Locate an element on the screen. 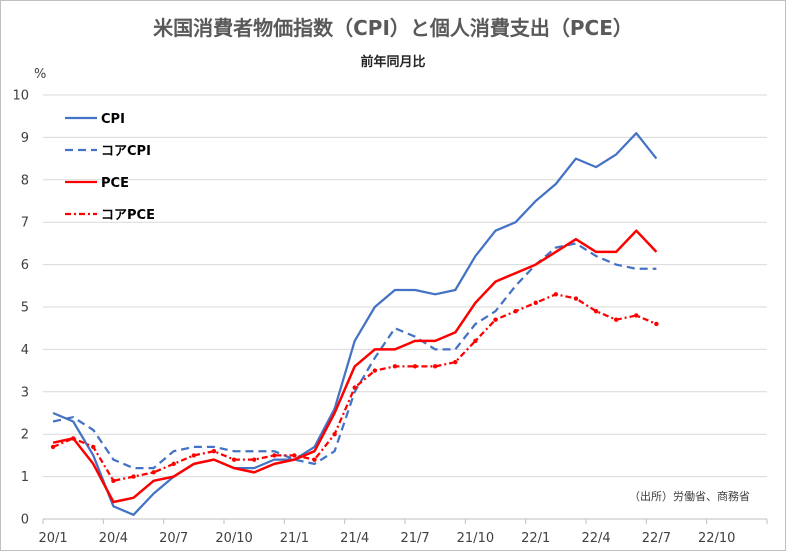  y-tick-label: 6 is located at coordinates (25, 265).